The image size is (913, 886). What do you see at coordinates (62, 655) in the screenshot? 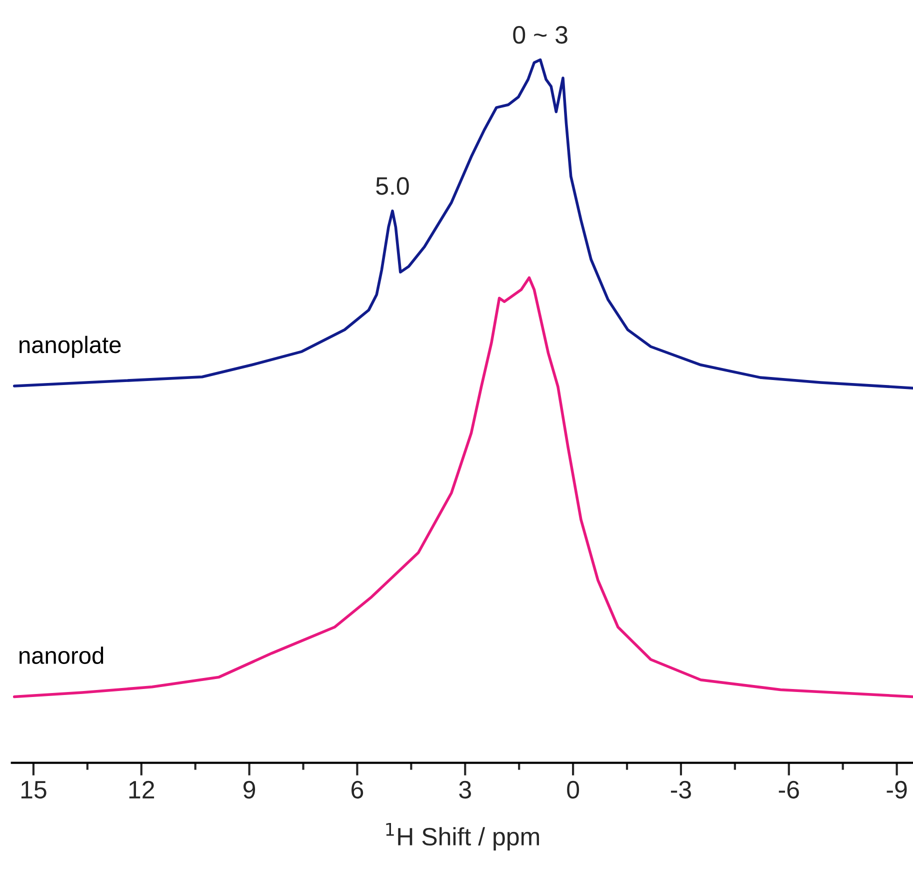
I see `series-label: nanorod` at bounding box center [62, 655].